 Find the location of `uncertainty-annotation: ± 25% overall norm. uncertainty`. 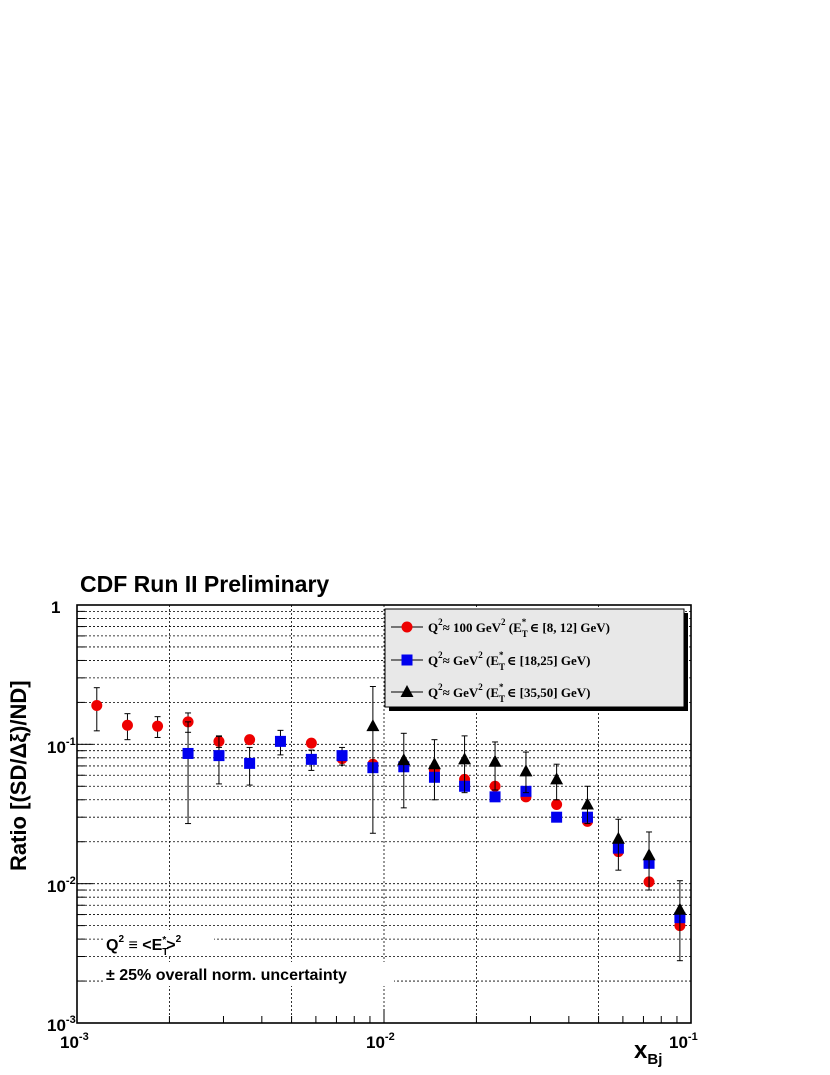

uncertainty-annotation: ± 25% overall norm. uncertainty is located at coordinates (226, 975).